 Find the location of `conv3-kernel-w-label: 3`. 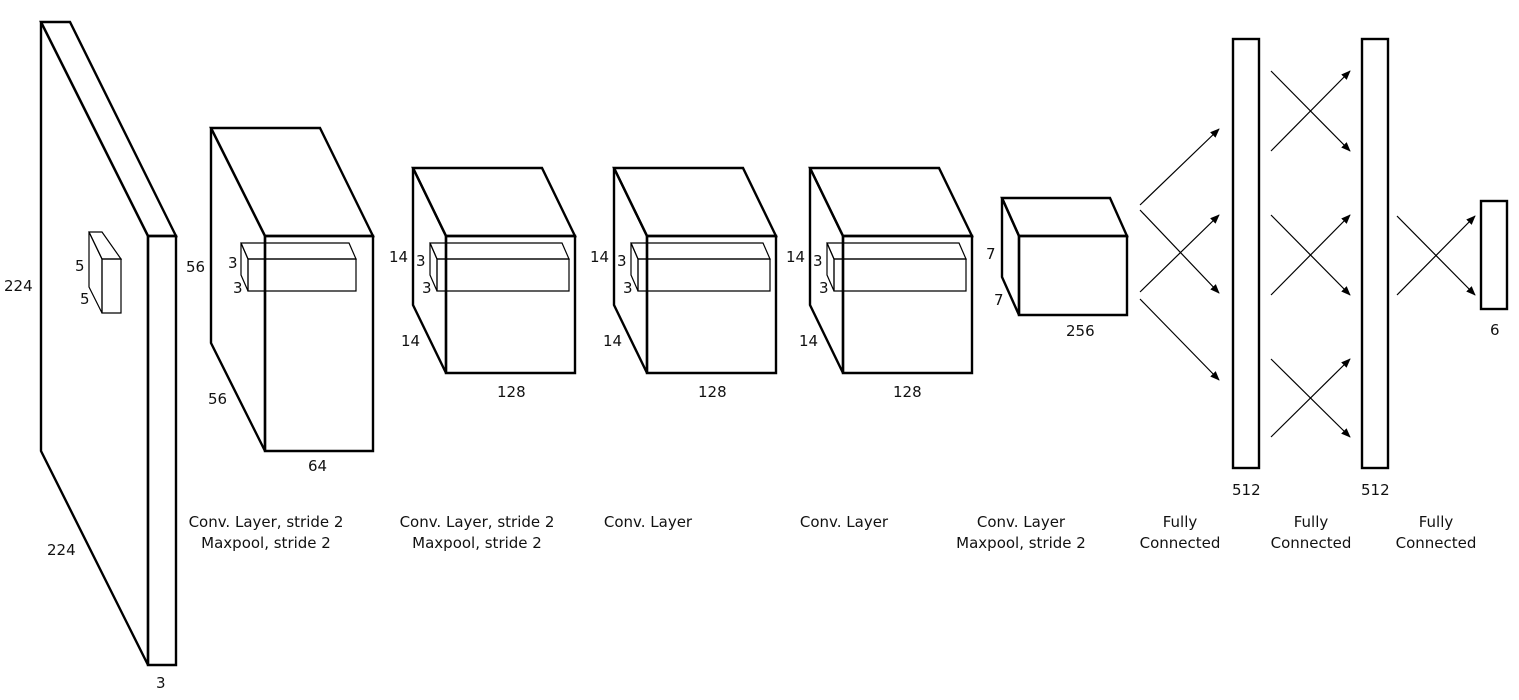

conv3-kernel-w-label: 3 is located at coordinates (628, 288).